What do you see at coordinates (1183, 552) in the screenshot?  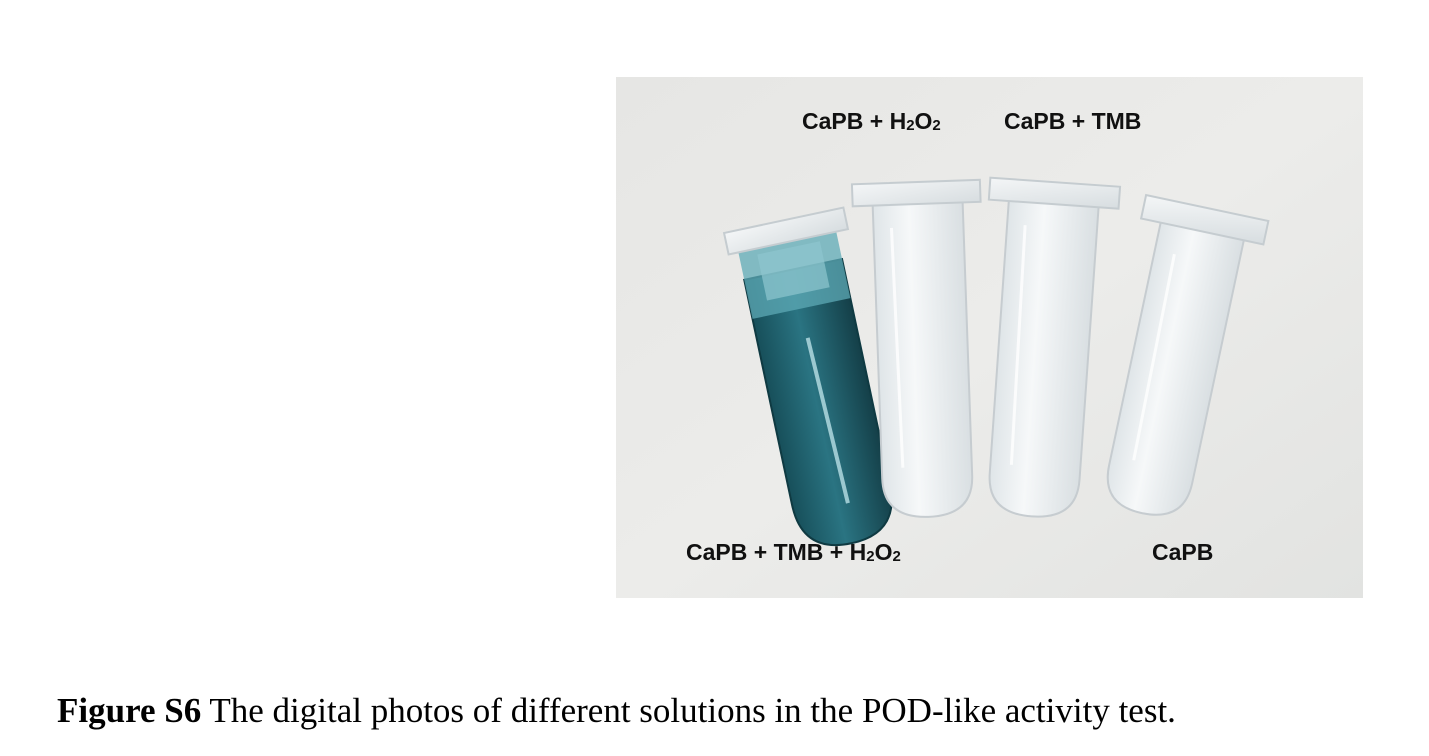 I see `label-capb: CaPB` at bounding box center [1183, 552].